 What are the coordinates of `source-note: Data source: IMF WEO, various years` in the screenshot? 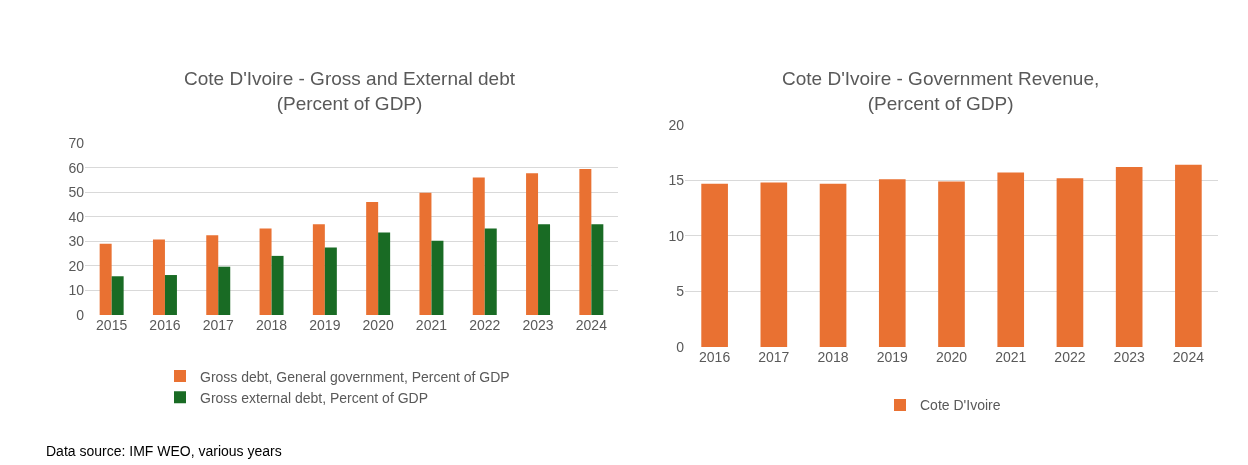 It's located at (164, 451).